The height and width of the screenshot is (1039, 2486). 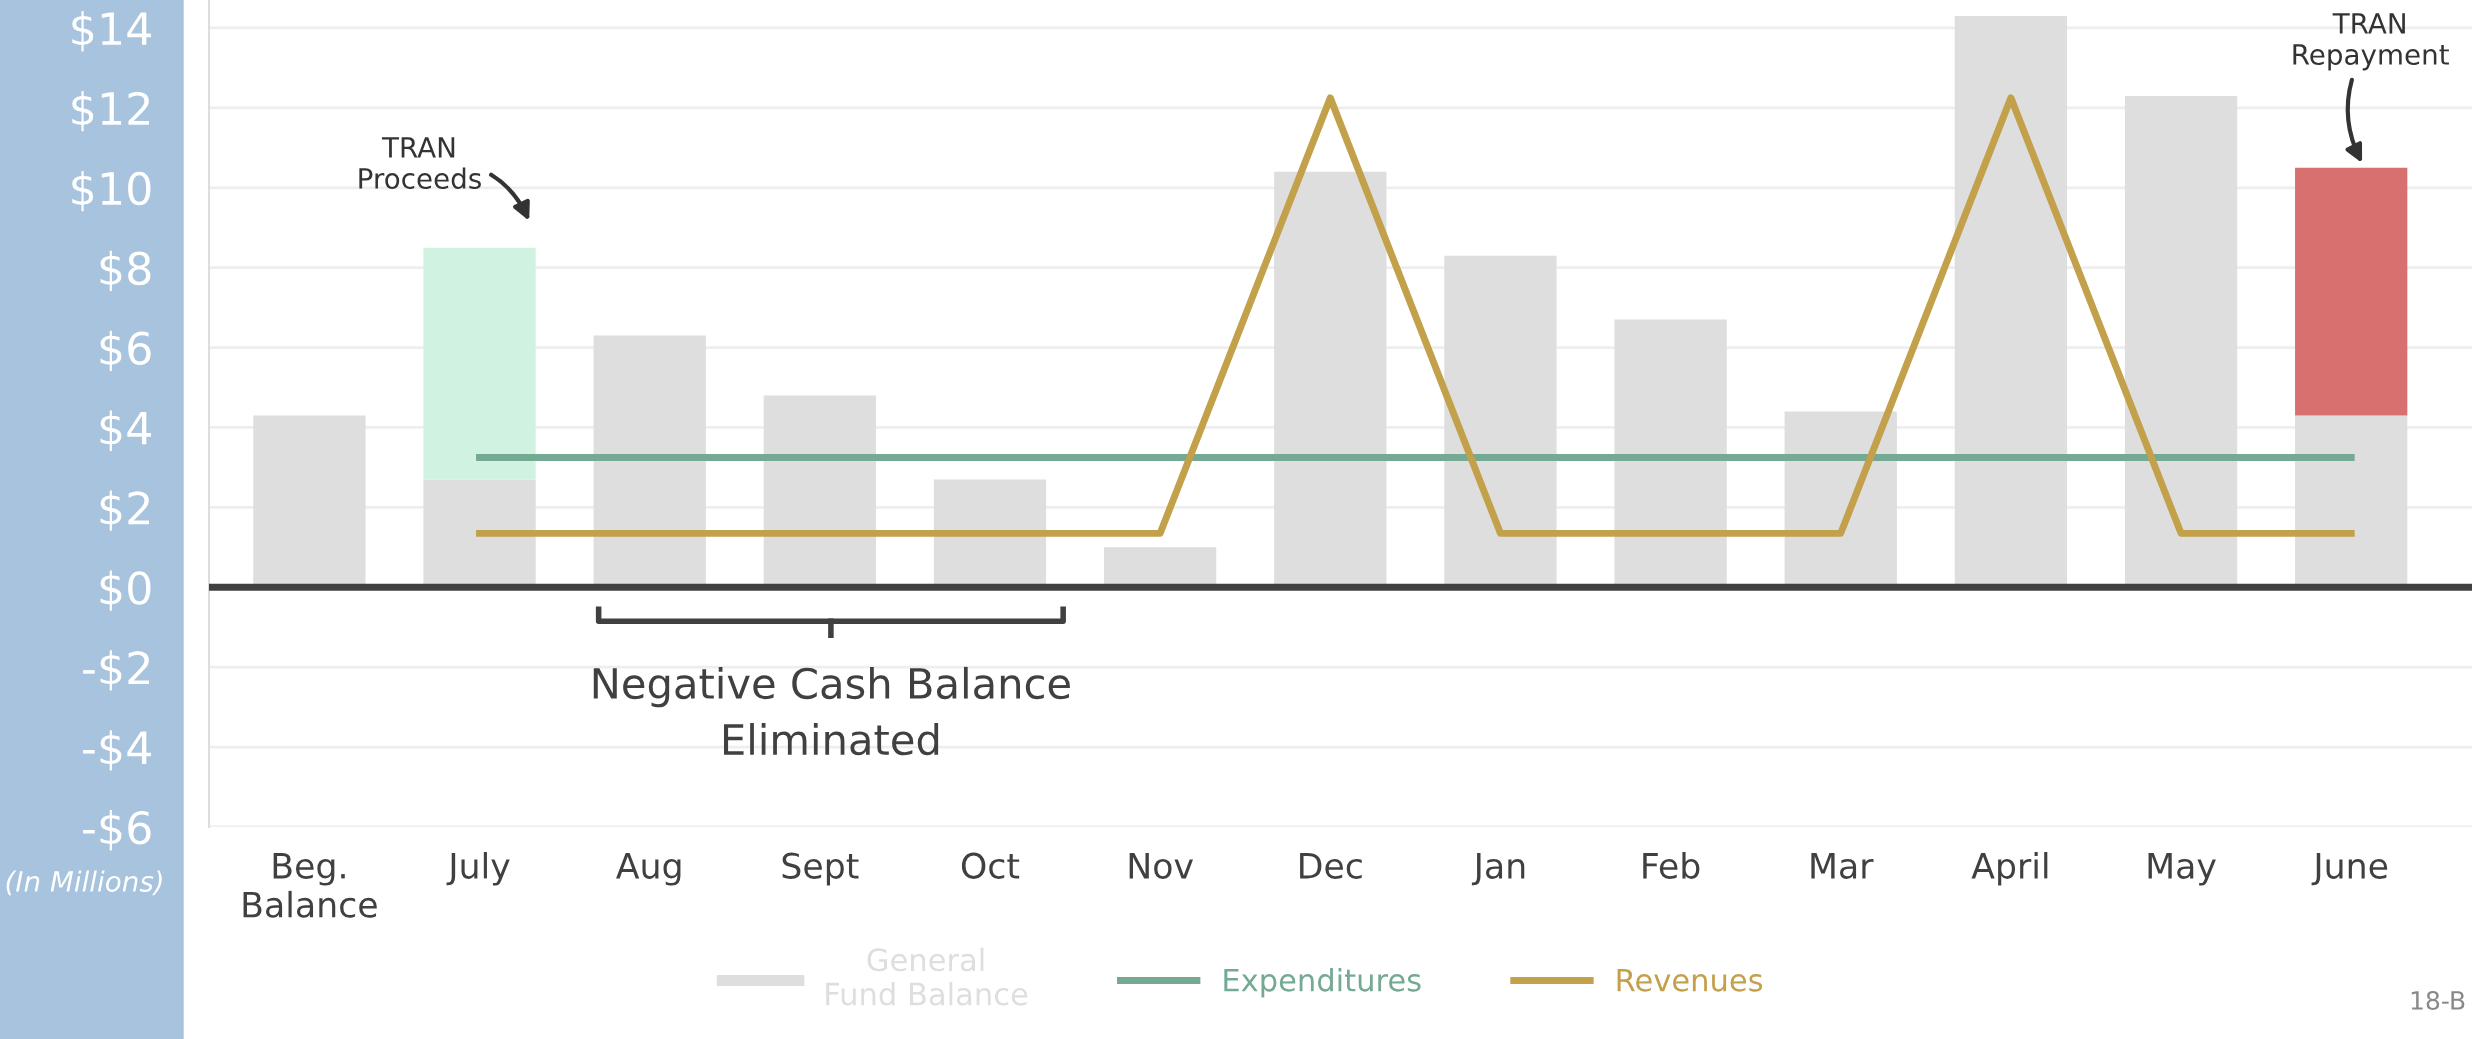 What do you see at coordinates (478, 869) in the screenshot?
I see `x-tick-label: July` at bounding box center [478, 869].